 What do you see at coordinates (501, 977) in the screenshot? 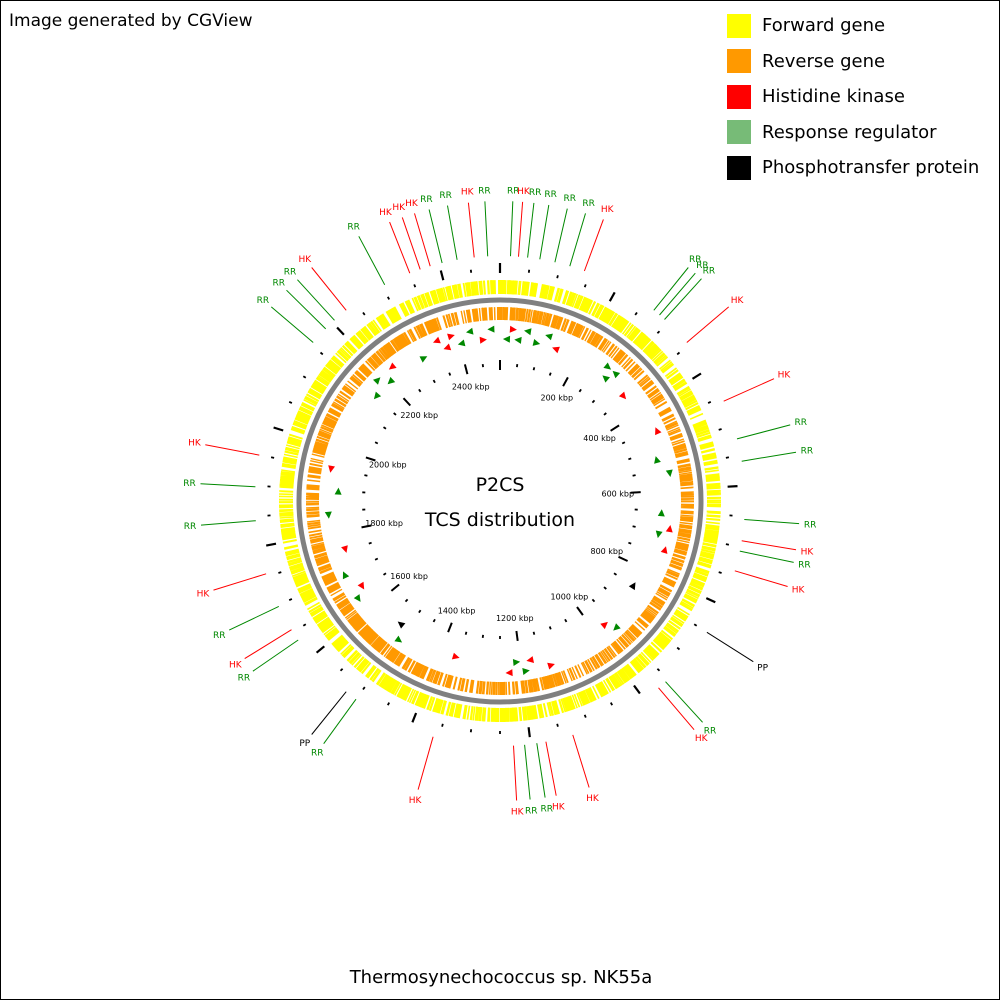
I see `organism-name: Thermosynechococcus sp. NK55a` at bounding box center [501, 977].